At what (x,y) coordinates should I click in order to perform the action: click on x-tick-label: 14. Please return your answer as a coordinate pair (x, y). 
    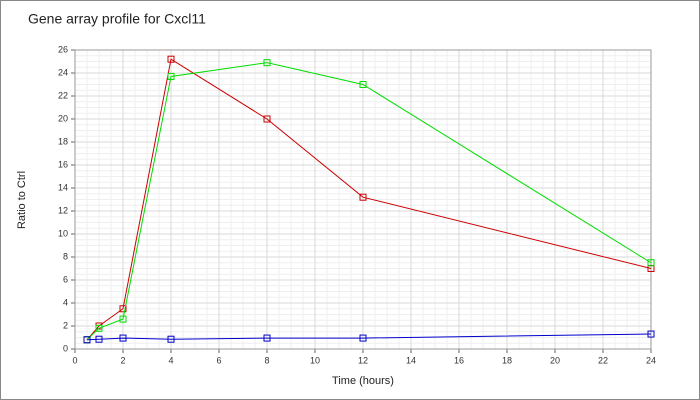
    Looking at the image, I should click on (411, 360).